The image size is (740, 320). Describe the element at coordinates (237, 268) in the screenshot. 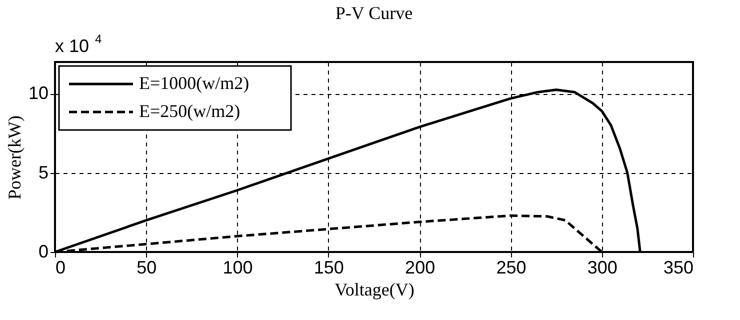

I see `x-tick-label: 100` at that location.